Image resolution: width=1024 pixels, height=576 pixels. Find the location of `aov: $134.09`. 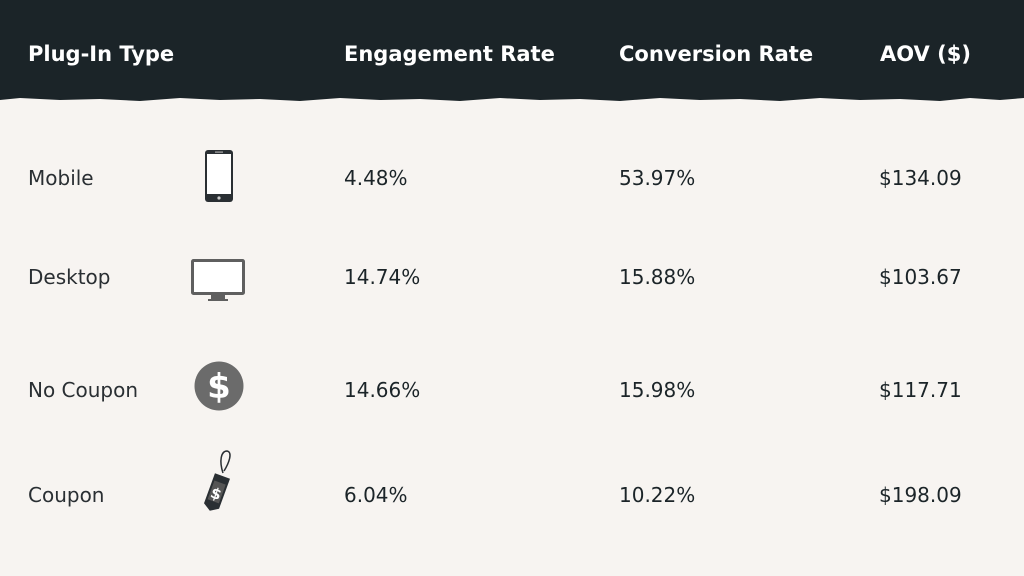

aov: $134.09 is located at coordinates (920, 178).